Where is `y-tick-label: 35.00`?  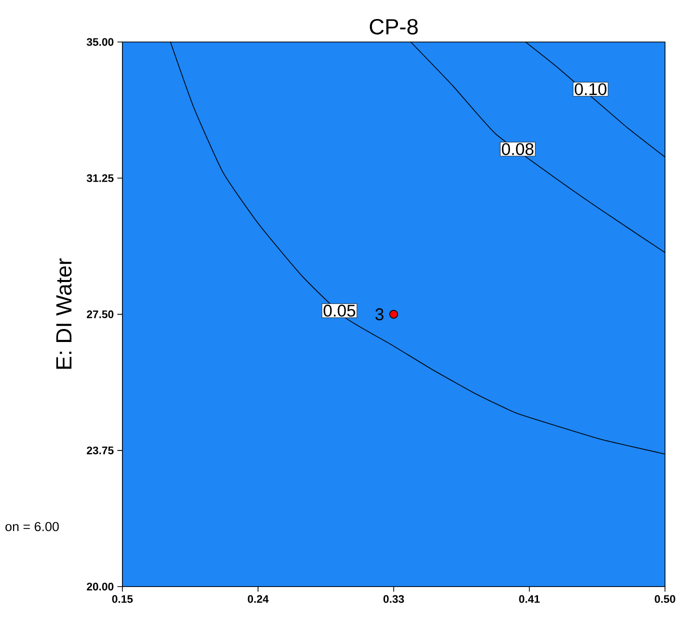
y-tick-label: 35.00 is located at coordinates (100, 42).